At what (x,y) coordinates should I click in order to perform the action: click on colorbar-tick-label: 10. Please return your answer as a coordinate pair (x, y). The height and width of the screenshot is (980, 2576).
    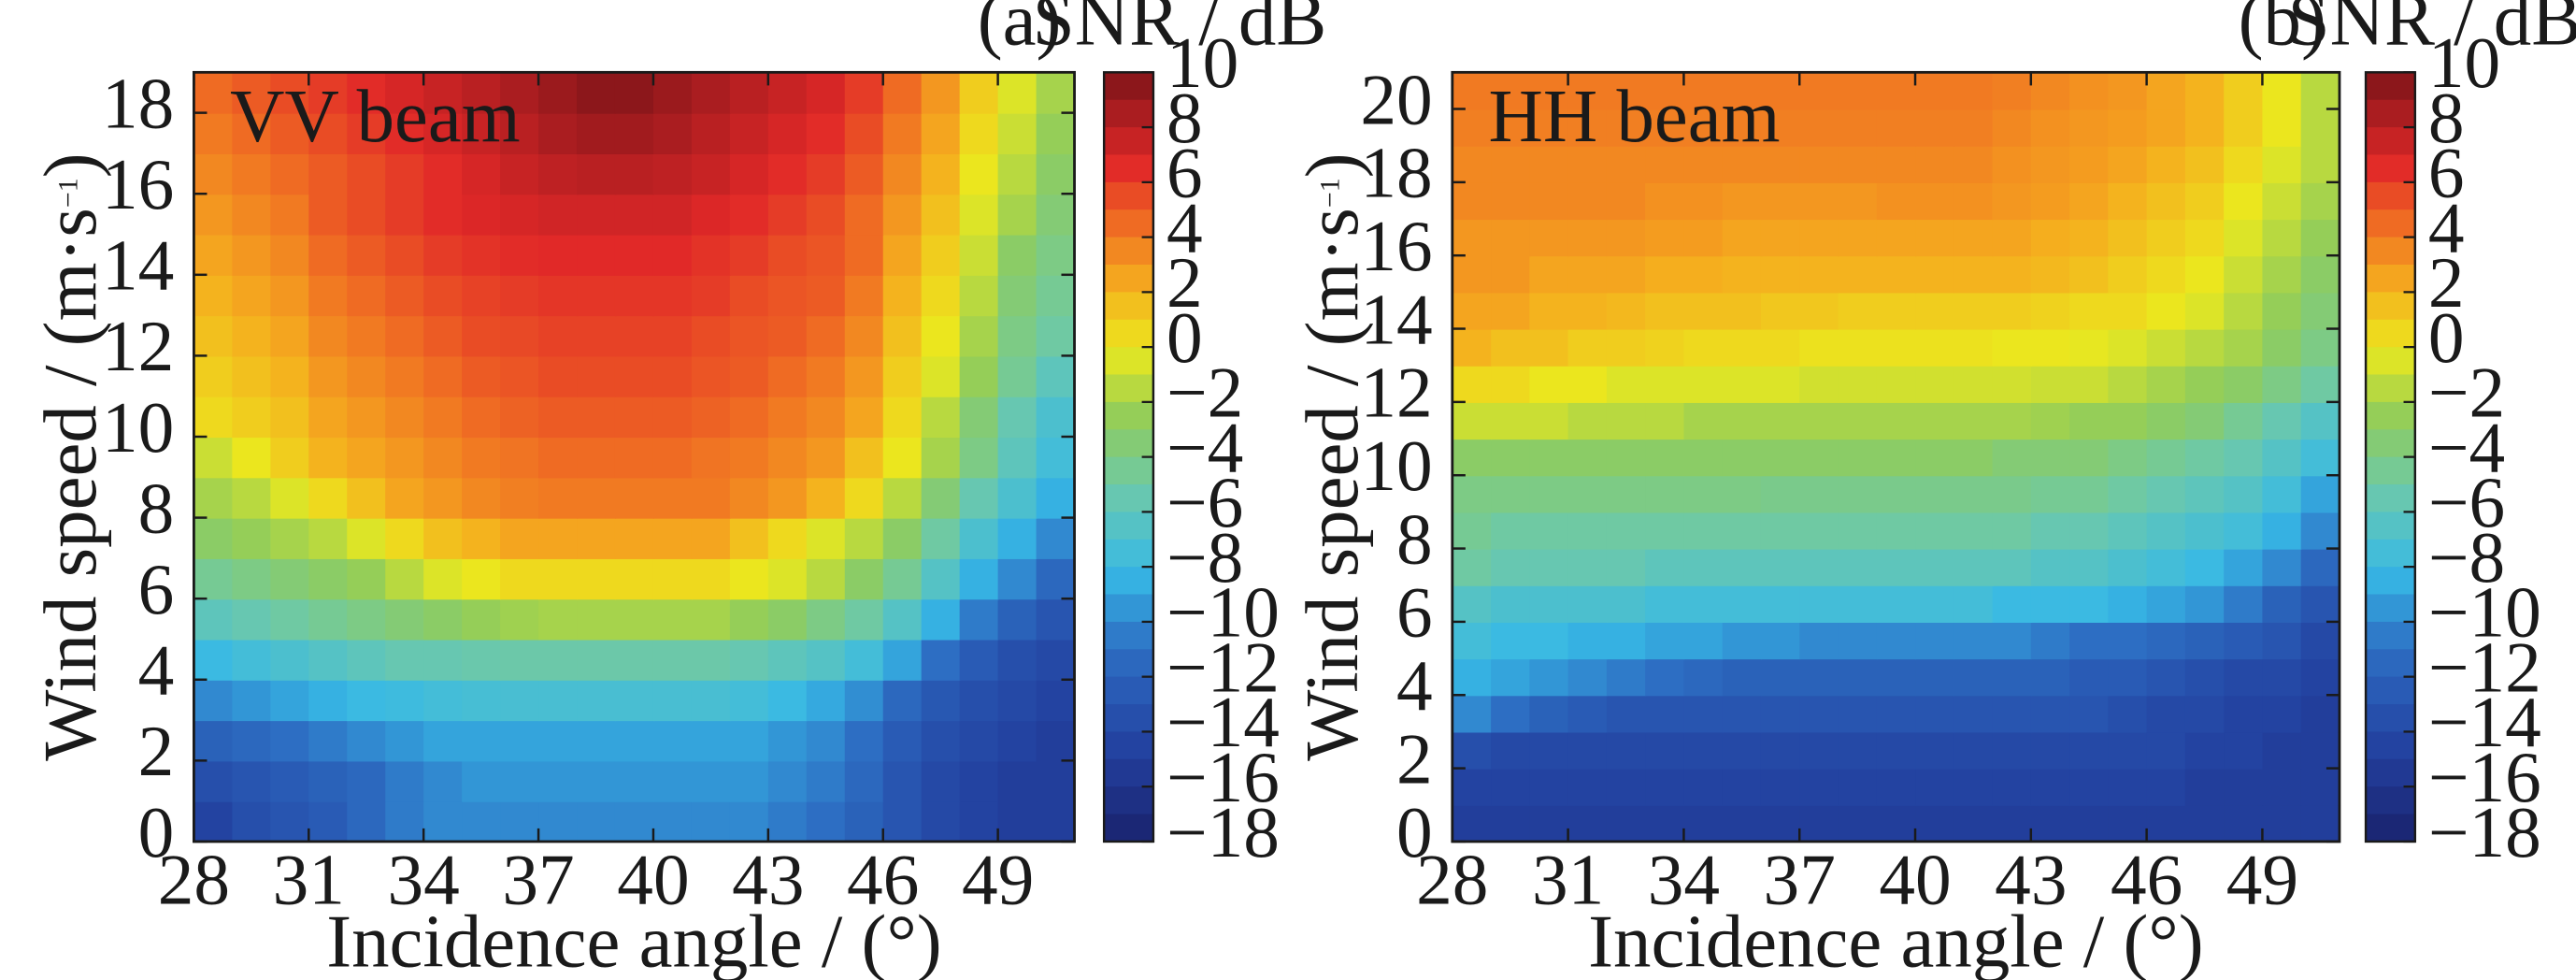
    Looking at the image, I should click on (2464, 62).